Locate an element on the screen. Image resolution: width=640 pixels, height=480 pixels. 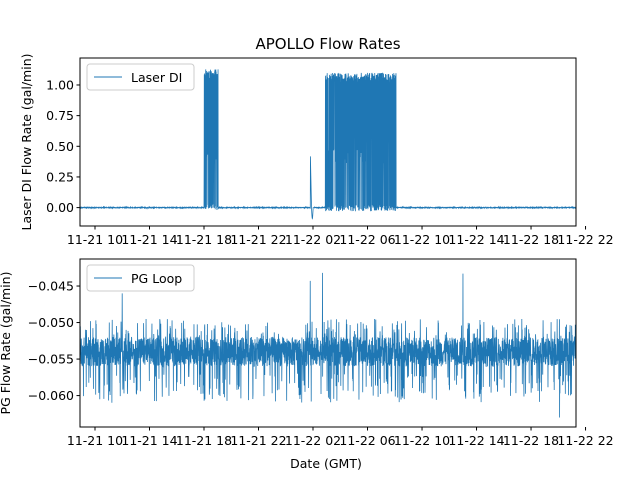
bottom-y-axis-label: PG Flow Rate (gal/min) is located at coordinates (6, 343).